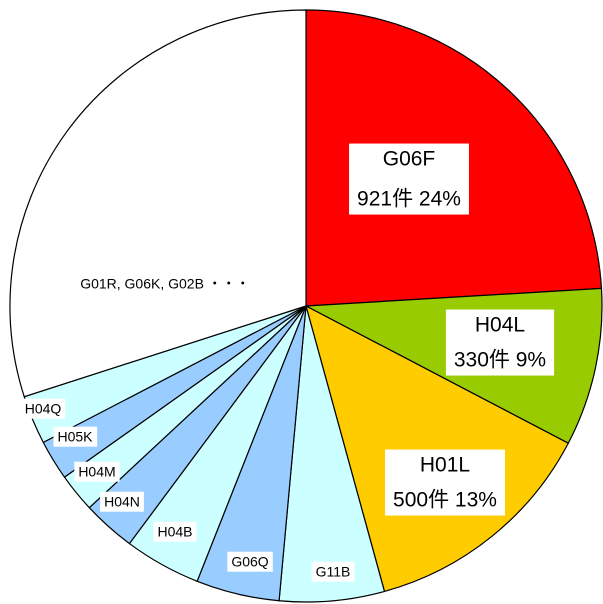 This screenshot has width=603, height=604. I want to click on slice-label: G11B, so click(333, 572).